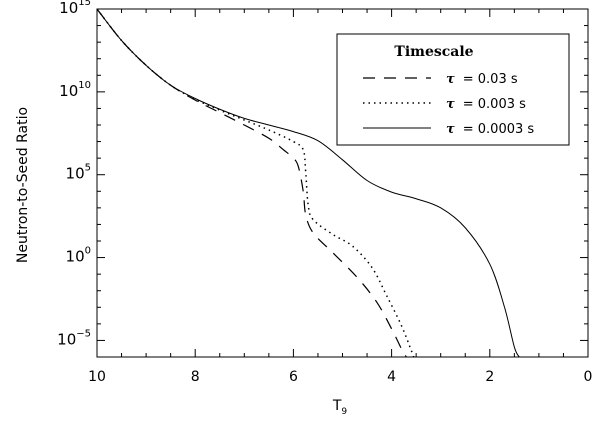  I want to click on y-tick-label-exp: 0, so click(88, 251).